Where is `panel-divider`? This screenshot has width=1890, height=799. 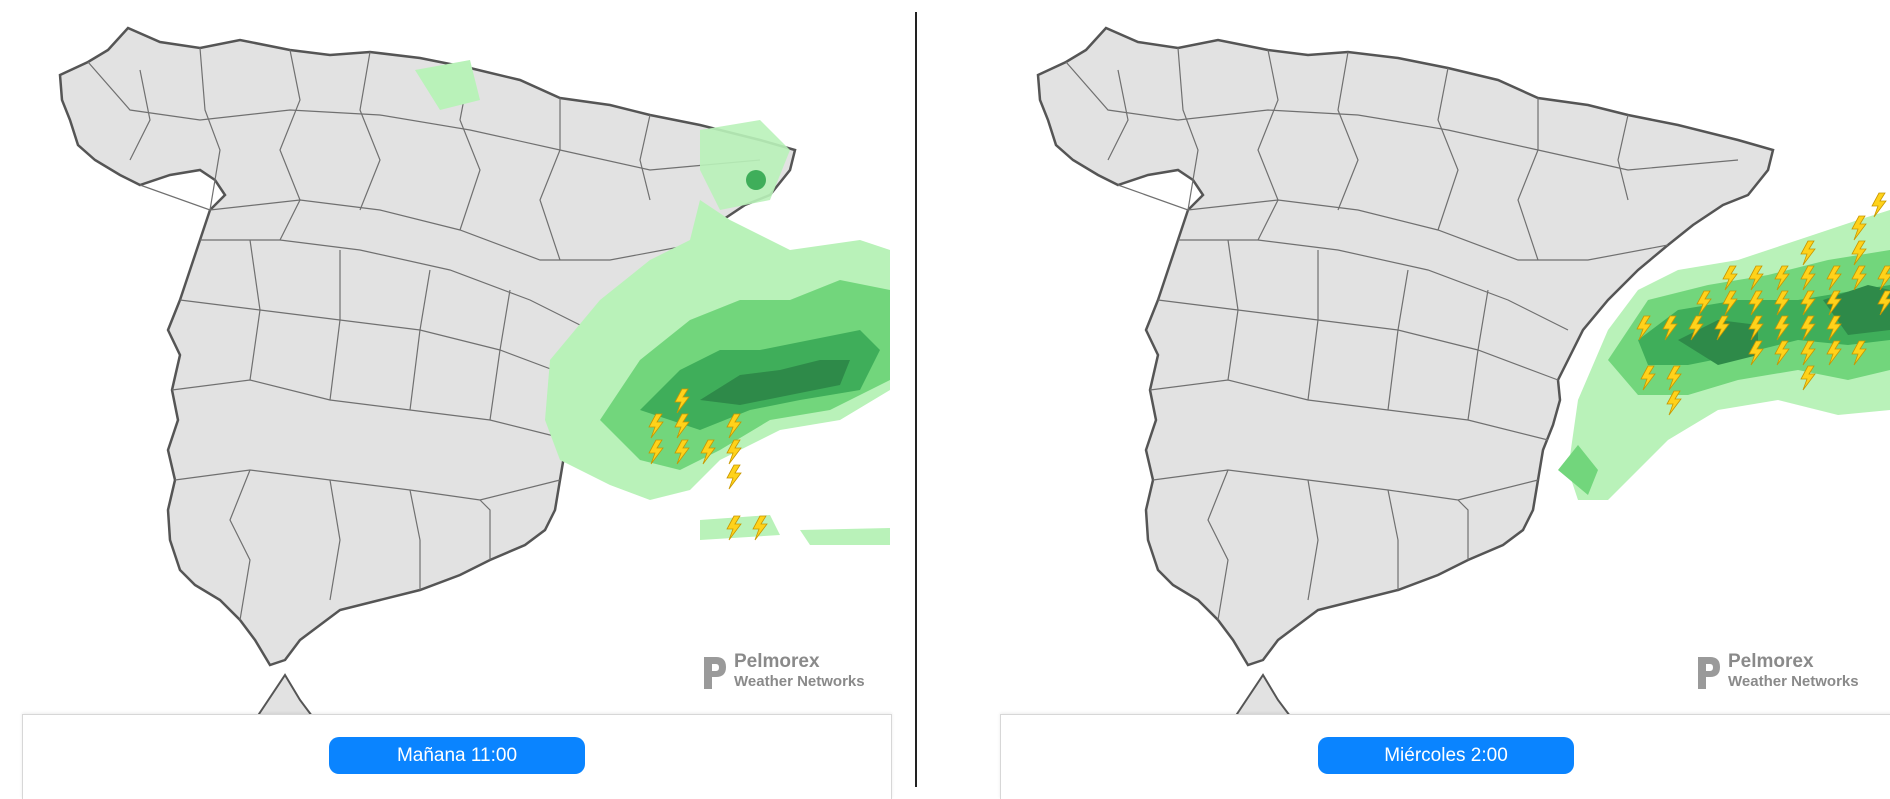 panel-divider is located at coordinates (916, 399).